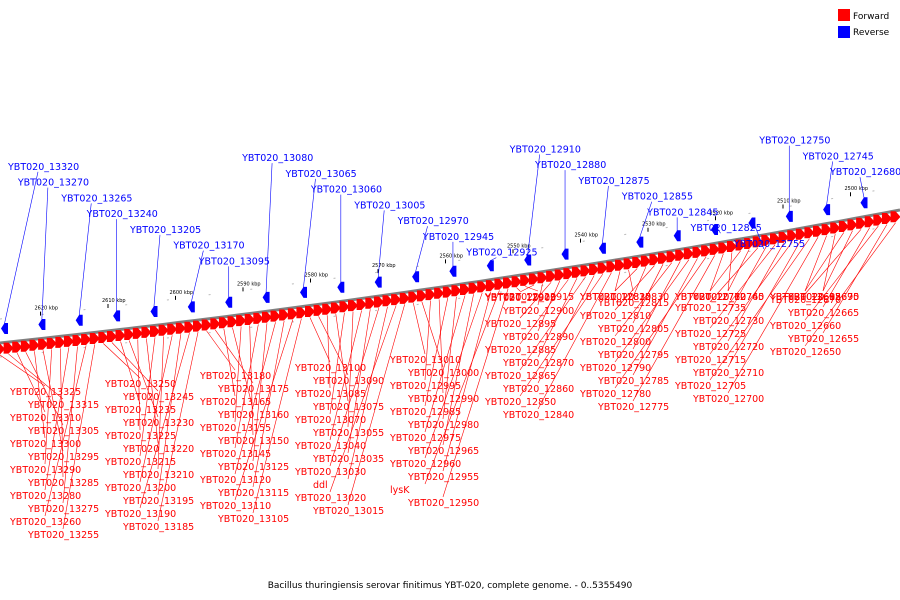 Image resolution: width=900 pixels, height=600 pixels. What do you see at coordinates (400, 490) in the screenshot?
I see `gene-label-lysK: lysK` at bounding box center [400, 490].